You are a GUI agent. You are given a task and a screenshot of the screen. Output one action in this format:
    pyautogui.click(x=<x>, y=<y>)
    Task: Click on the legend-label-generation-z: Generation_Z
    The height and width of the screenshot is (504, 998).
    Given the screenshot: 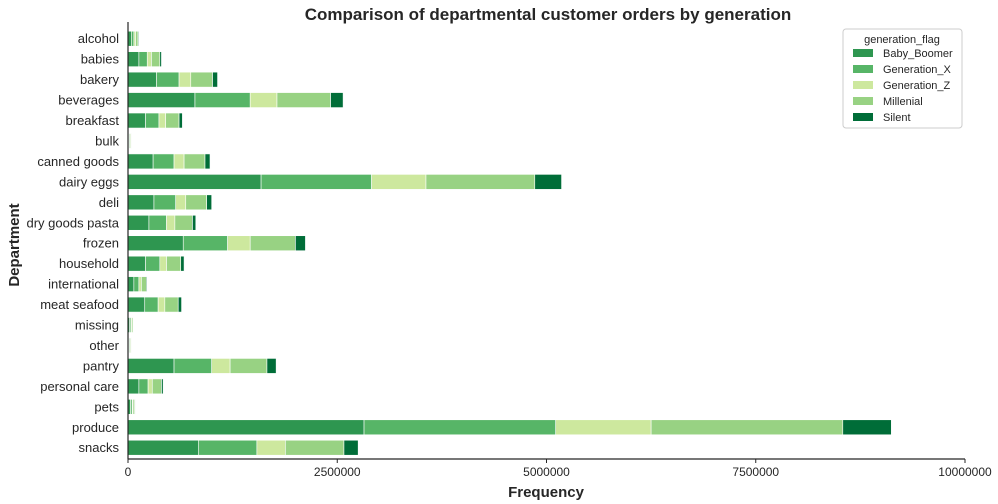 What is the action you would take?
    pyautogui.click(x=917, y=86)
    